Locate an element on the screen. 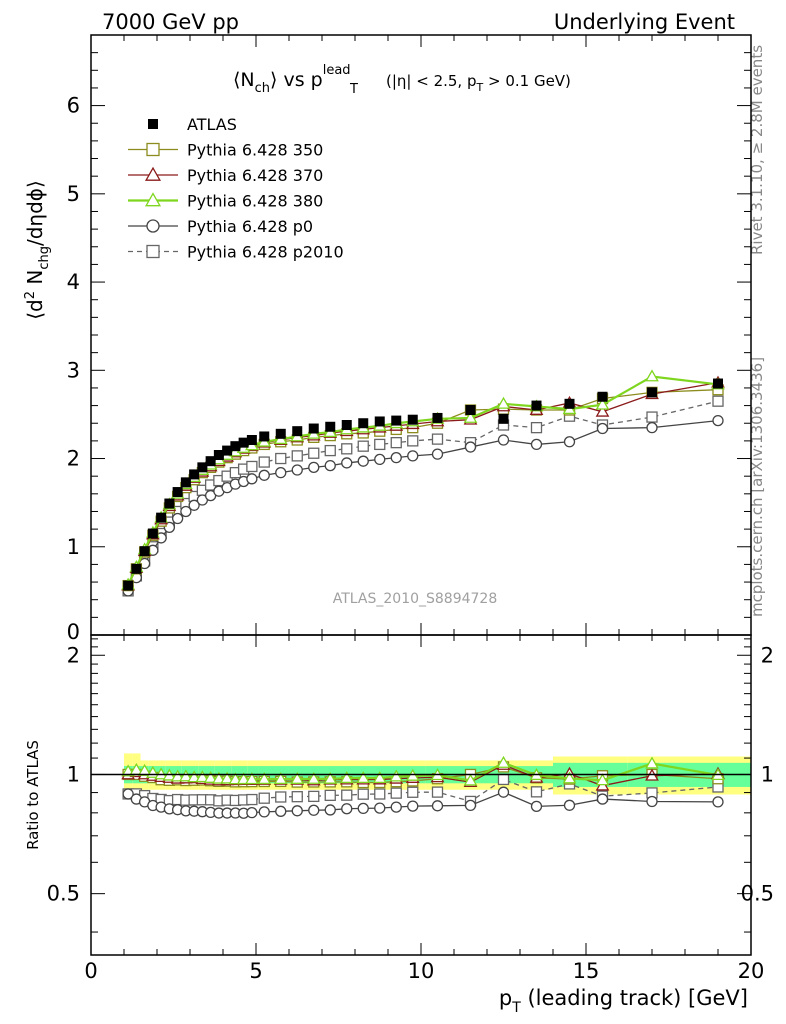  legend-marker-p2010 is located at coordinates (153, 251).